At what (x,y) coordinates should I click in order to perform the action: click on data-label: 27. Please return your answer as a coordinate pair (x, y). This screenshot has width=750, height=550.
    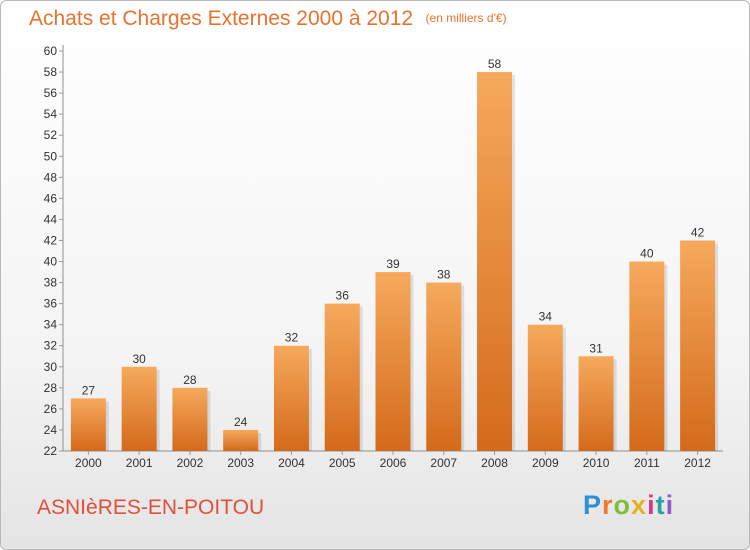
    Looking at the image, I should click on (89, 390).